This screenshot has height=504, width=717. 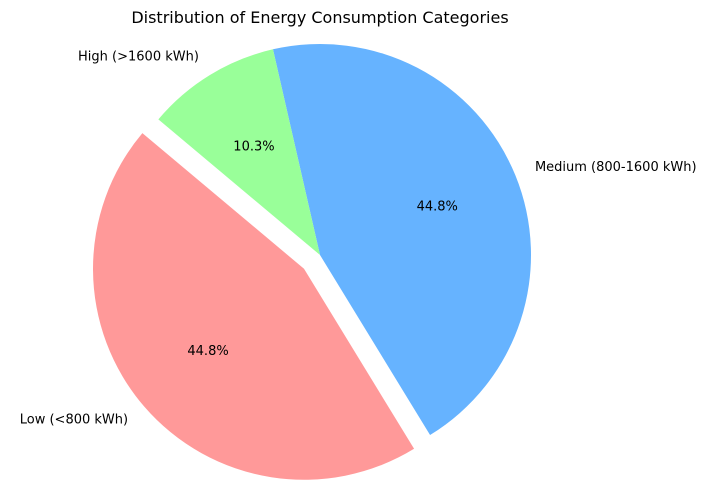 I want to click on slice-label-high-1600-kwh: High (>1600 kWh), so click(x=138, y=56).